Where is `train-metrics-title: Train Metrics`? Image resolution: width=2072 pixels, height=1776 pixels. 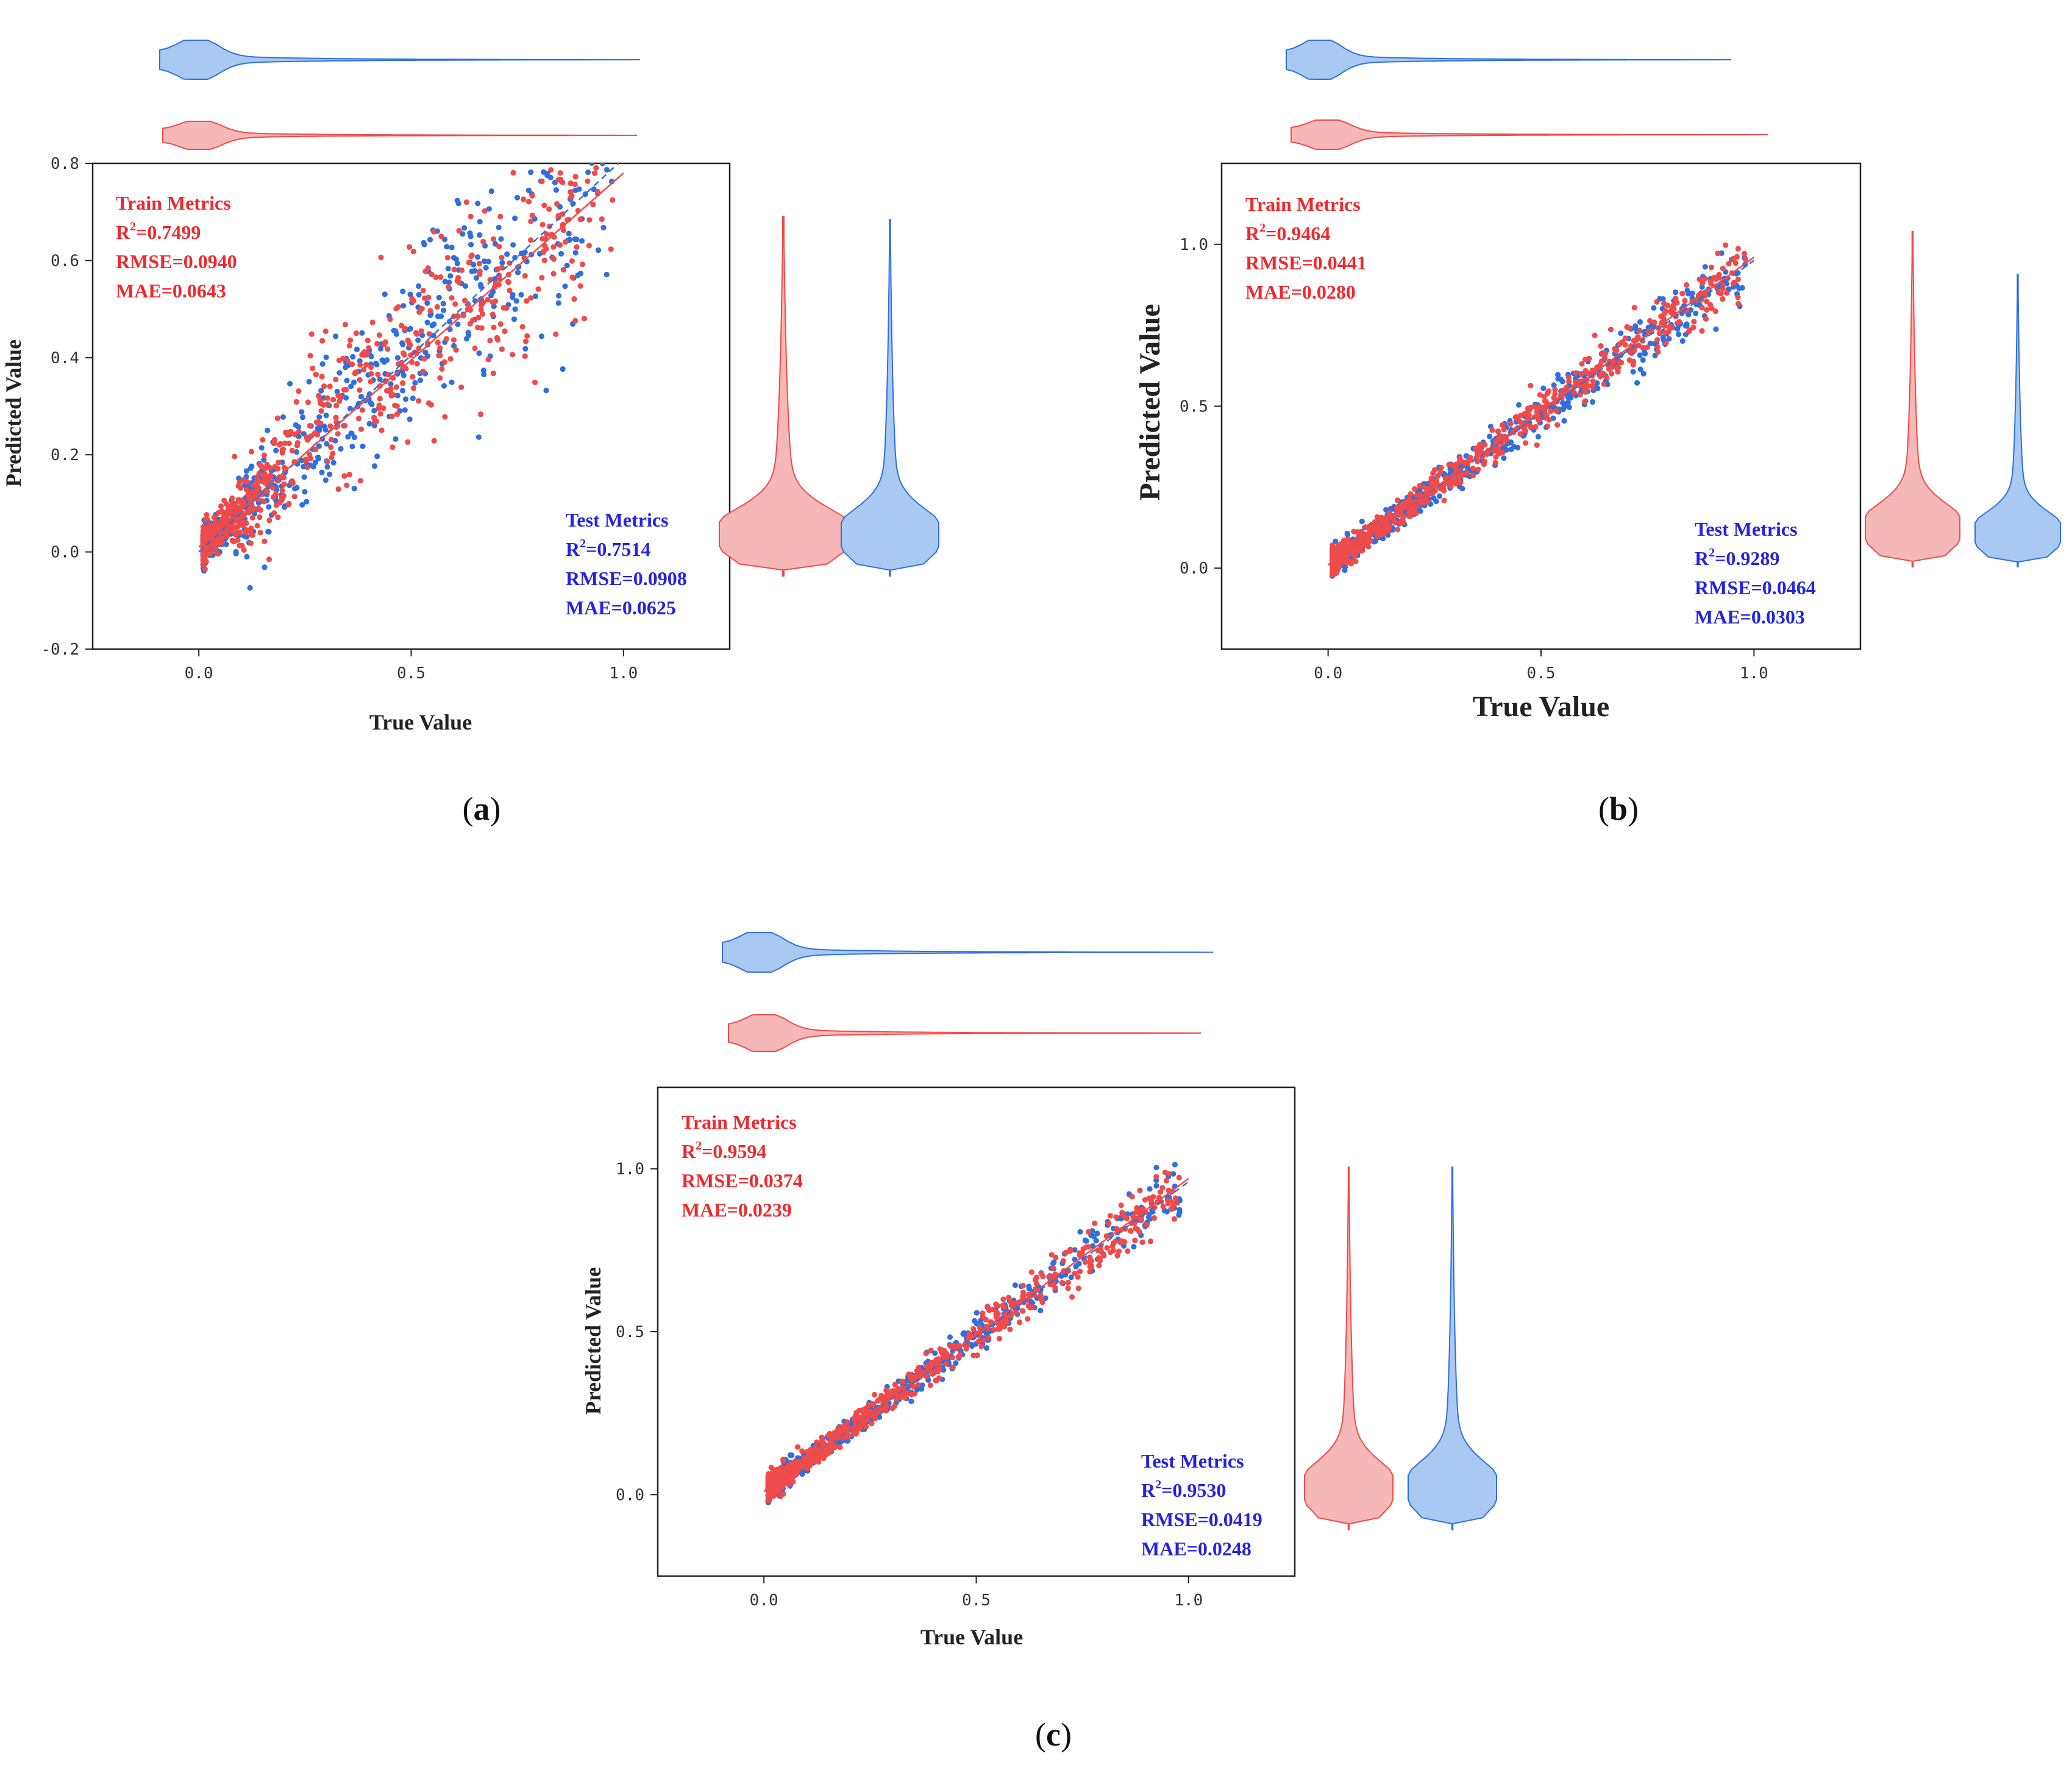
train-metrics-title: Train Metrics is located at coordinates (739, 1122).